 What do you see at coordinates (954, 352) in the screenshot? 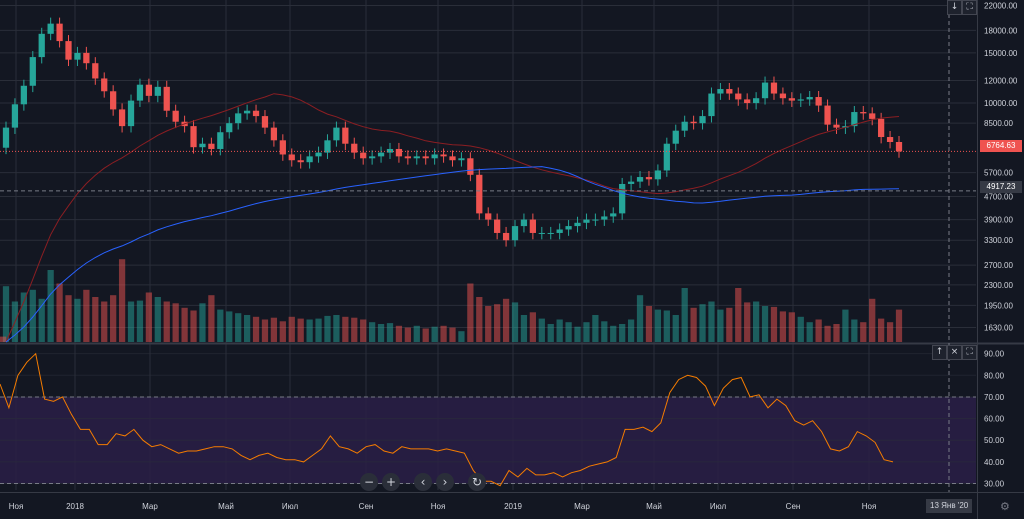
I see `pane-close-icon: ×` at bounding box center [954, 352].